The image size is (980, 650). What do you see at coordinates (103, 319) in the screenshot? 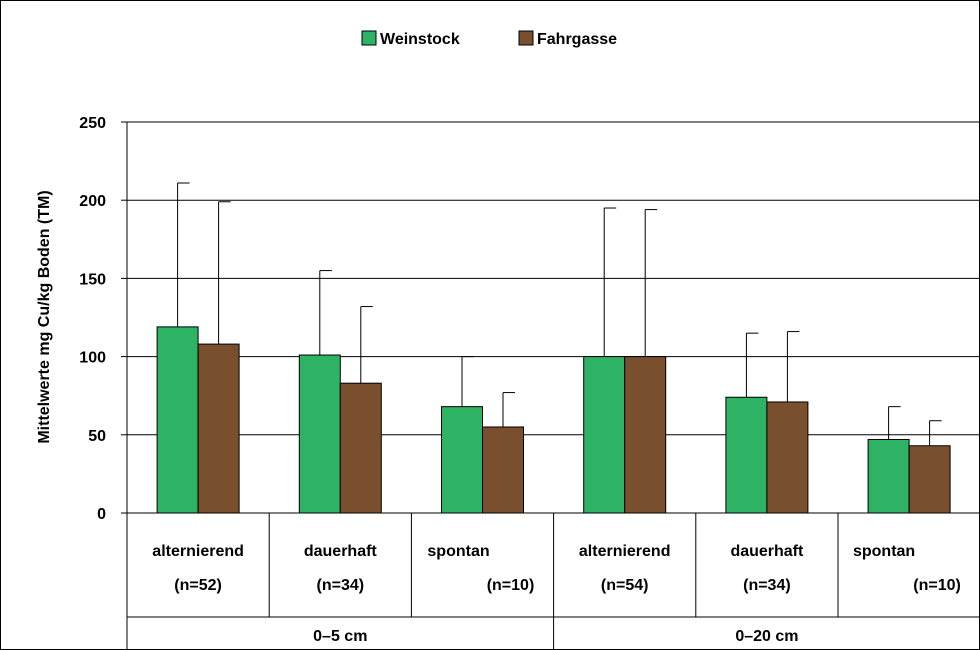
I see `y-axis-ticks: 0 50 100 150 200 250` at bounding box center [103, 319].